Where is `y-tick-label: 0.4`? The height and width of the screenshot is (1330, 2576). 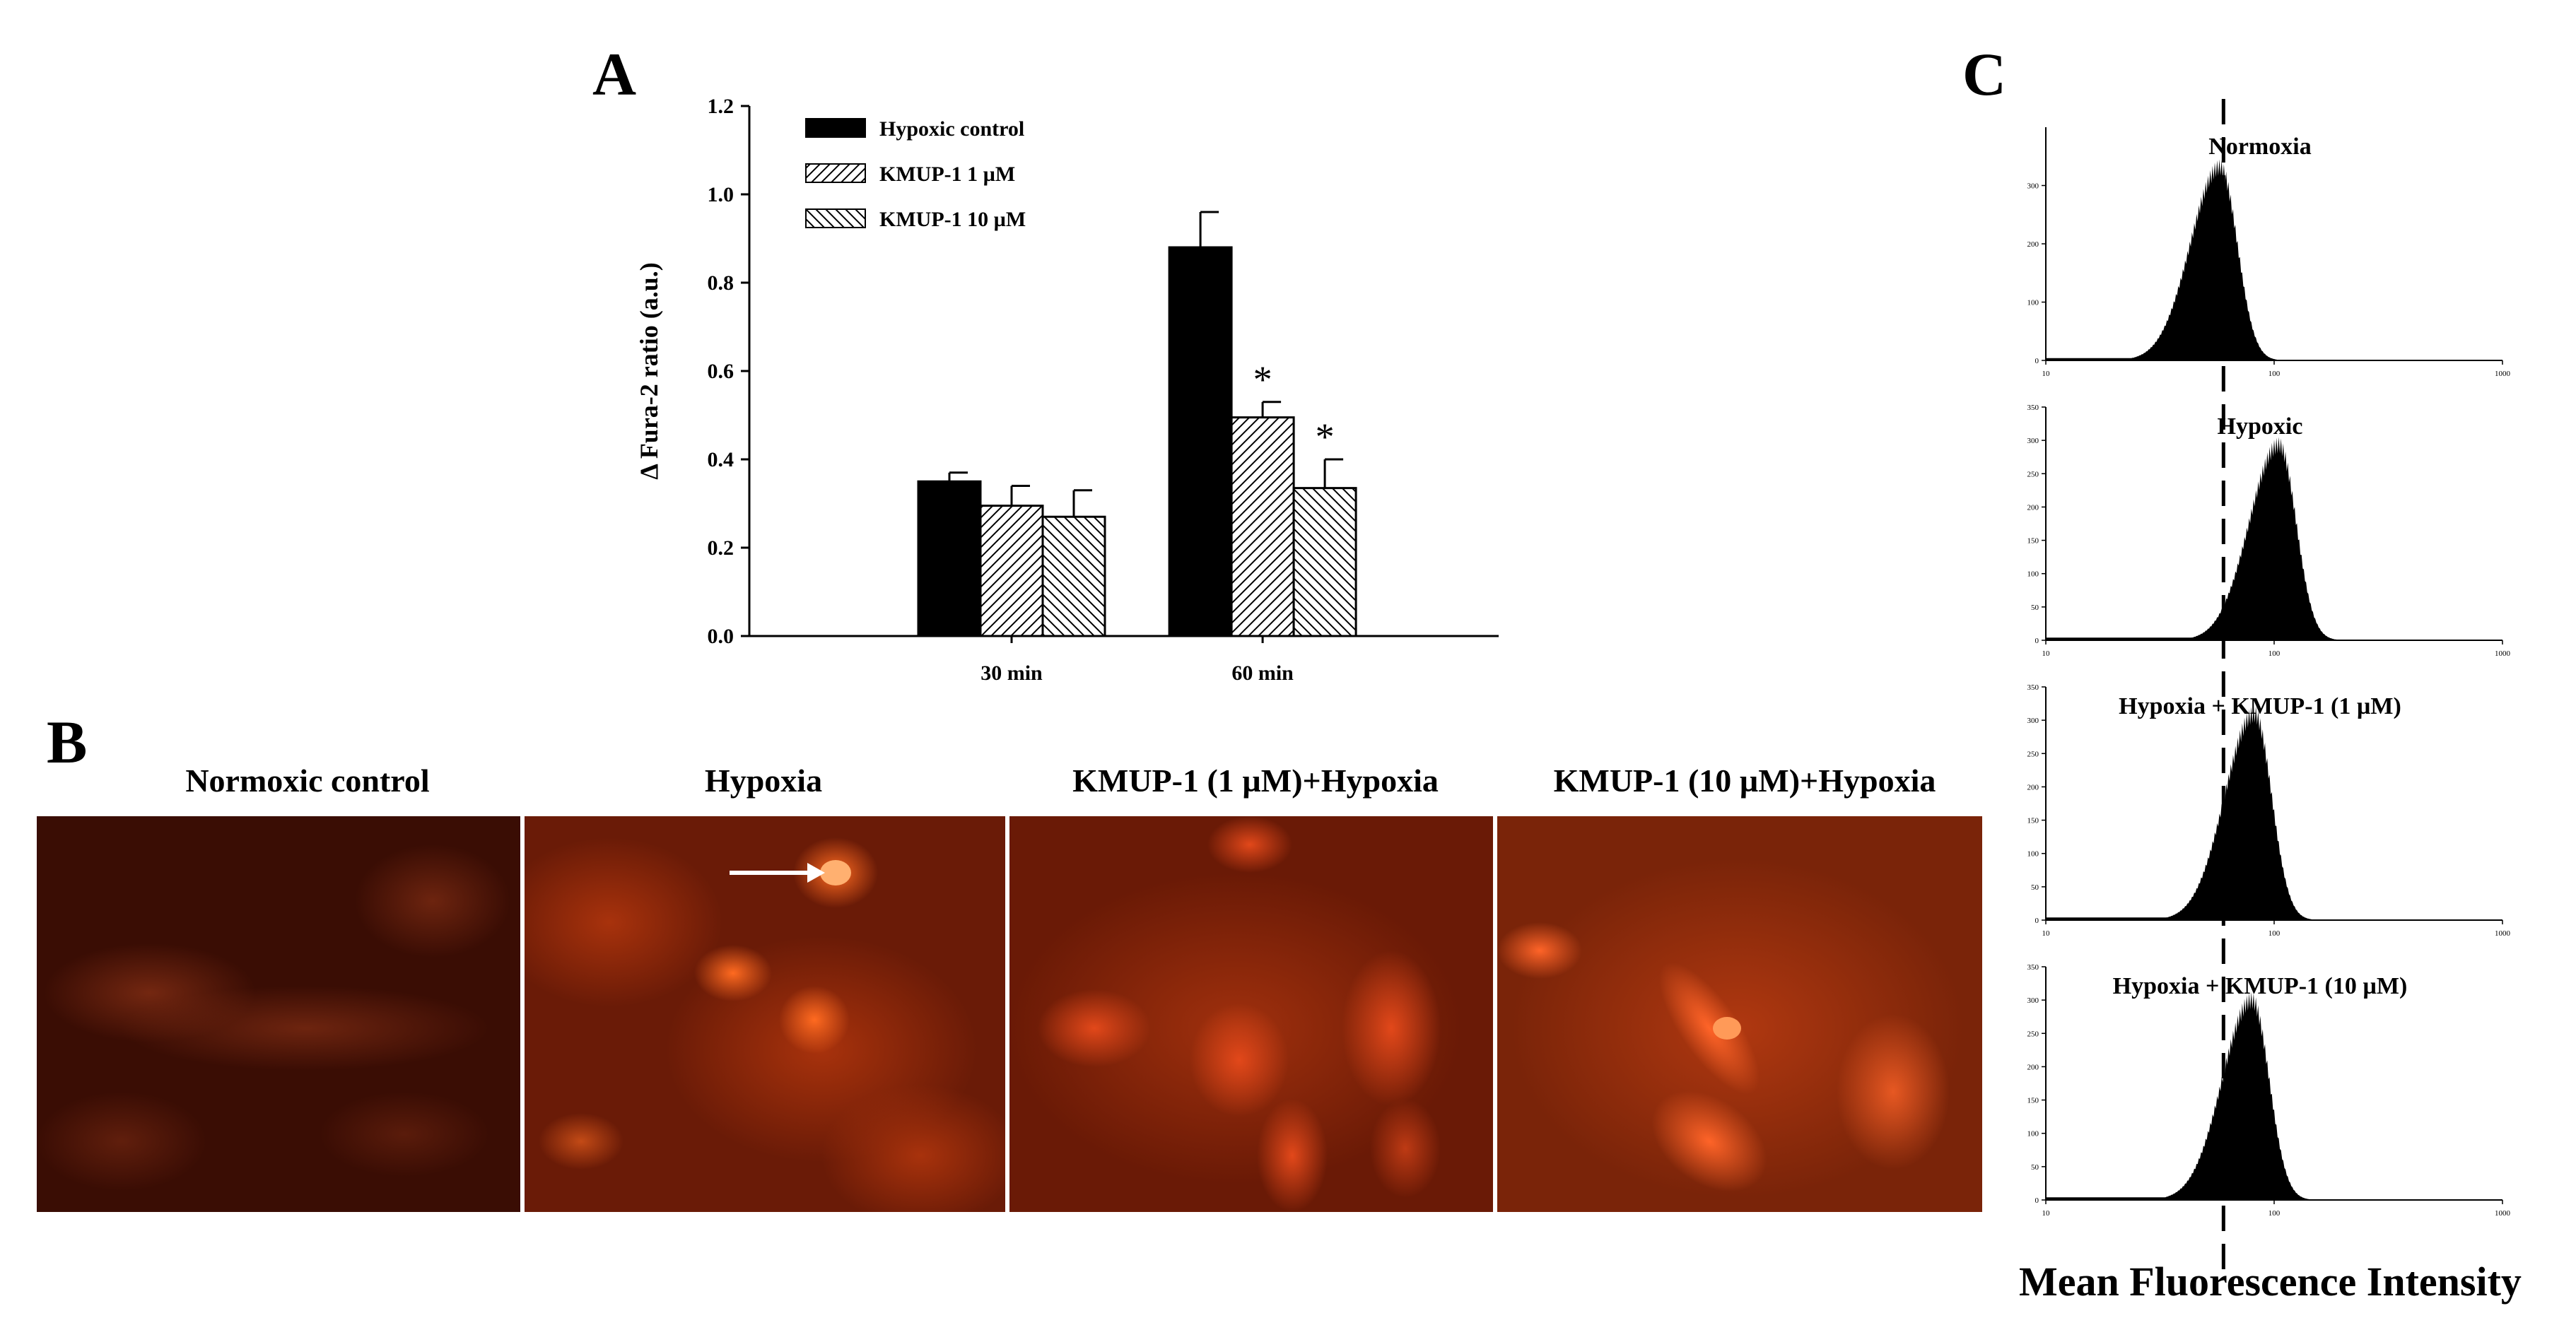 y-tick-label: 0.4 is located at coordinates (721, 459).